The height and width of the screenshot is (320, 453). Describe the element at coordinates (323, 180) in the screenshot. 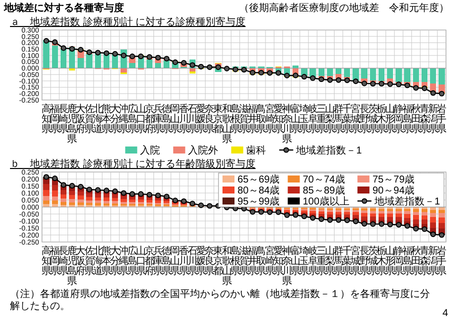

I see `legend-label: 70～74歳` at that location.